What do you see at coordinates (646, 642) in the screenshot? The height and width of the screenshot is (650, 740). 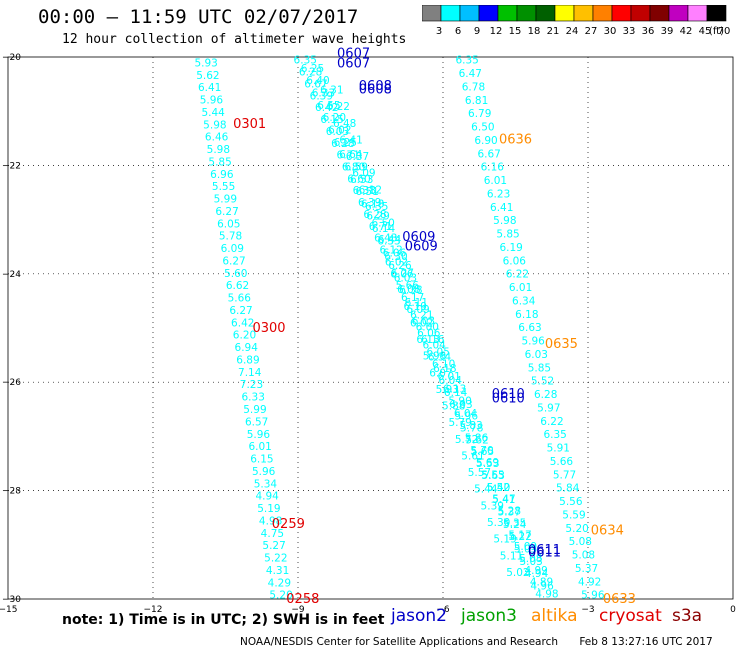 I see `footer-timestamp: Feb 8 13:27:16 UTC 2017` at bounding box center [646, 642].